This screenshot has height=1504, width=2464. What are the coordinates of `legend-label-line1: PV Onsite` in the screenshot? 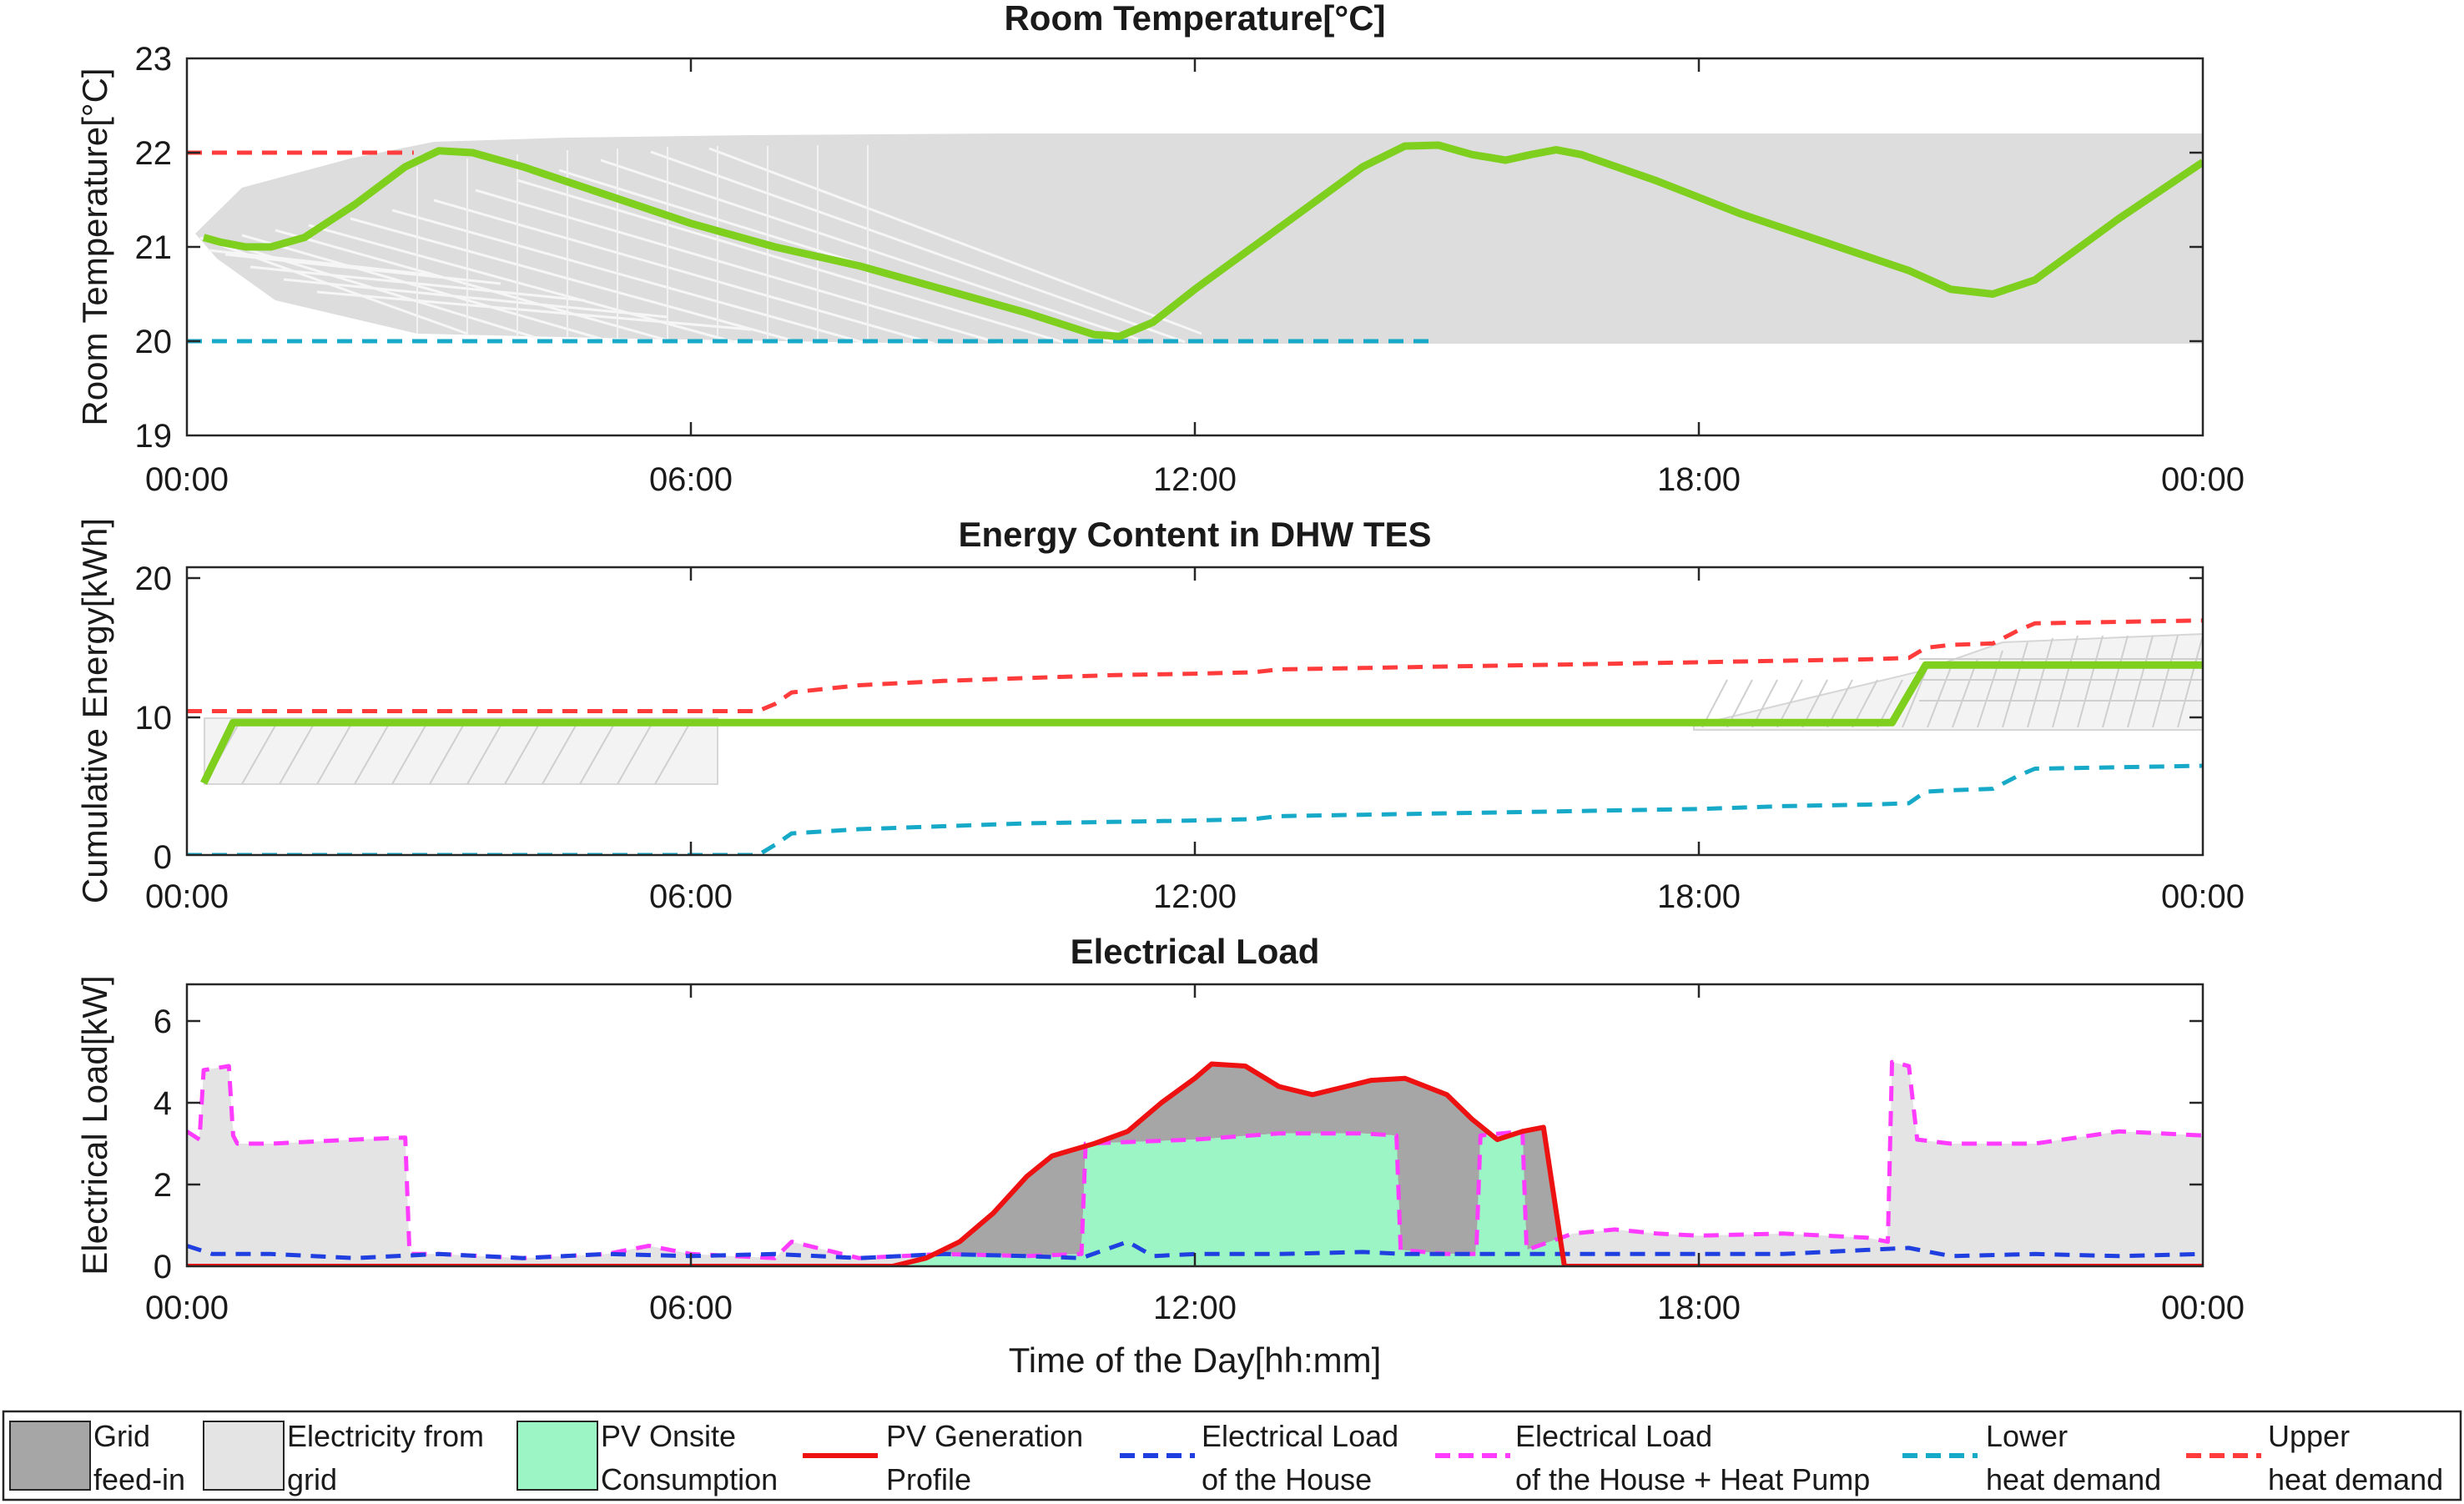 It's located at (668, 1436).